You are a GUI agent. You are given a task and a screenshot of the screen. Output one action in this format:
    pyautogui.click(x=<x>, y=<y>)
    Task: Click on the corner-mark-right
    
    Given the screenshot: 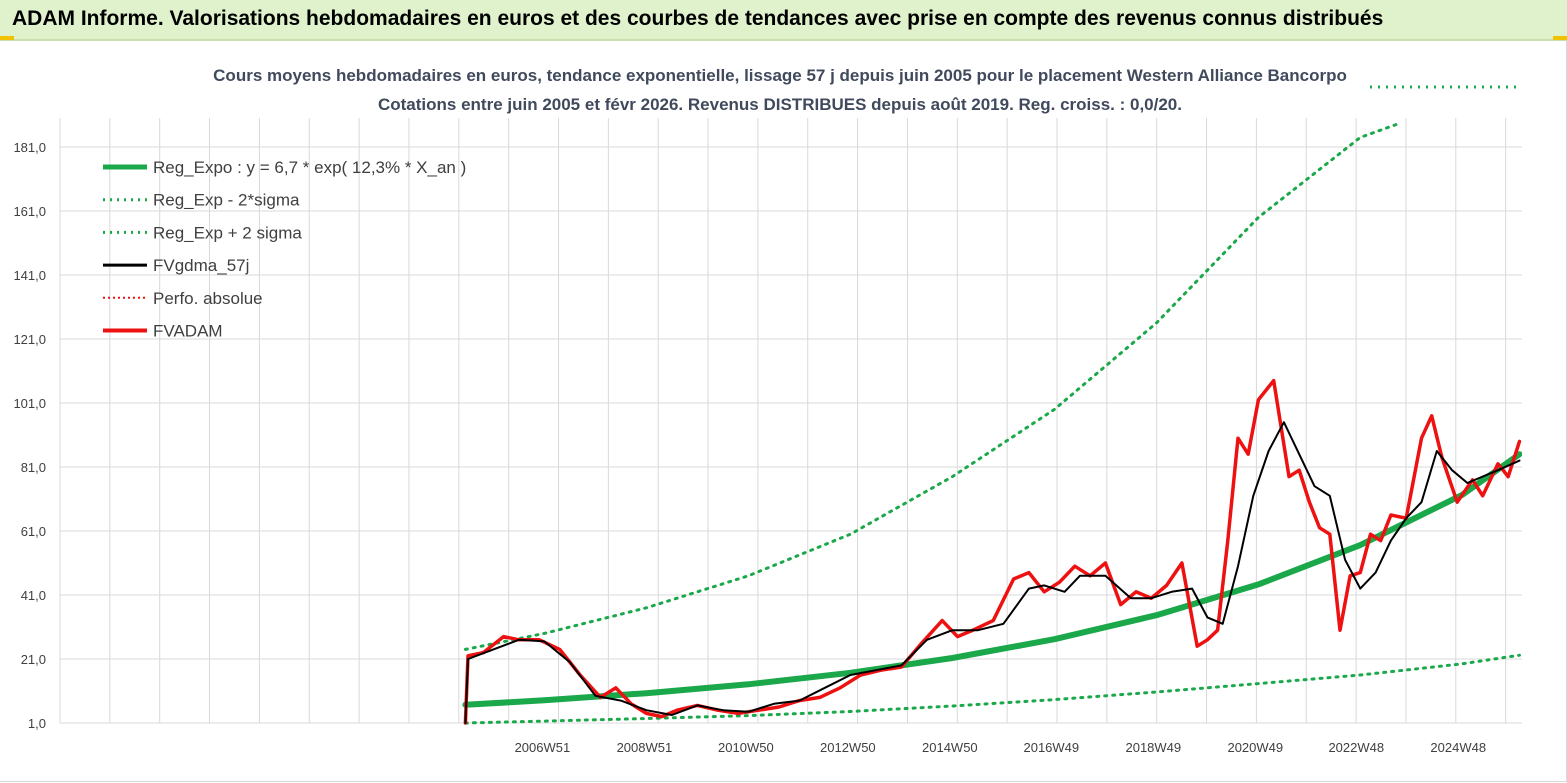 What is the action you would take?
    pyautogui.click(x=1560, y=38)
    